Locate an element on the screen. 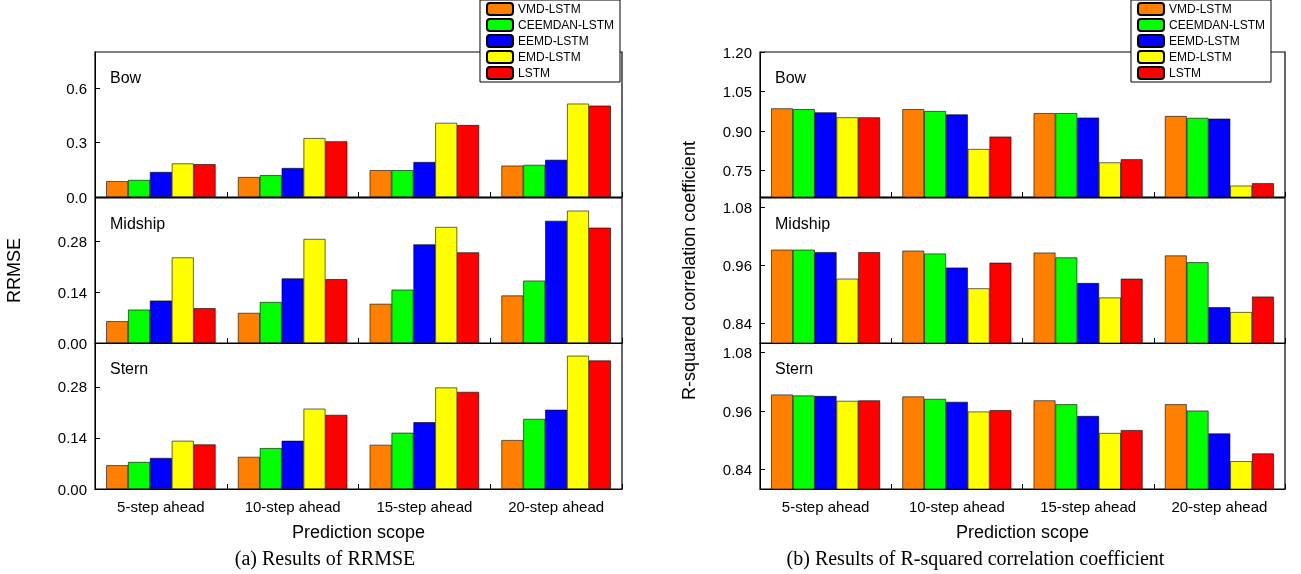 The image size is (1301, 574). y-axis-title: RRMSE is located at coordinates (14, 270).